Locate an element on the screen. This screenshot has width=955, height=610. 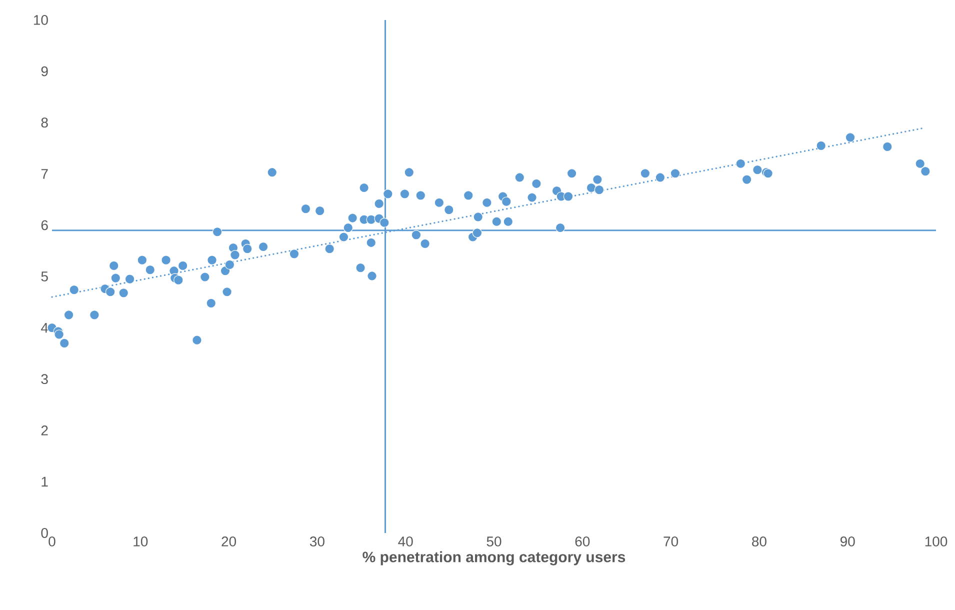
x-tick-label: 40 is located at coordinates (405, 541).